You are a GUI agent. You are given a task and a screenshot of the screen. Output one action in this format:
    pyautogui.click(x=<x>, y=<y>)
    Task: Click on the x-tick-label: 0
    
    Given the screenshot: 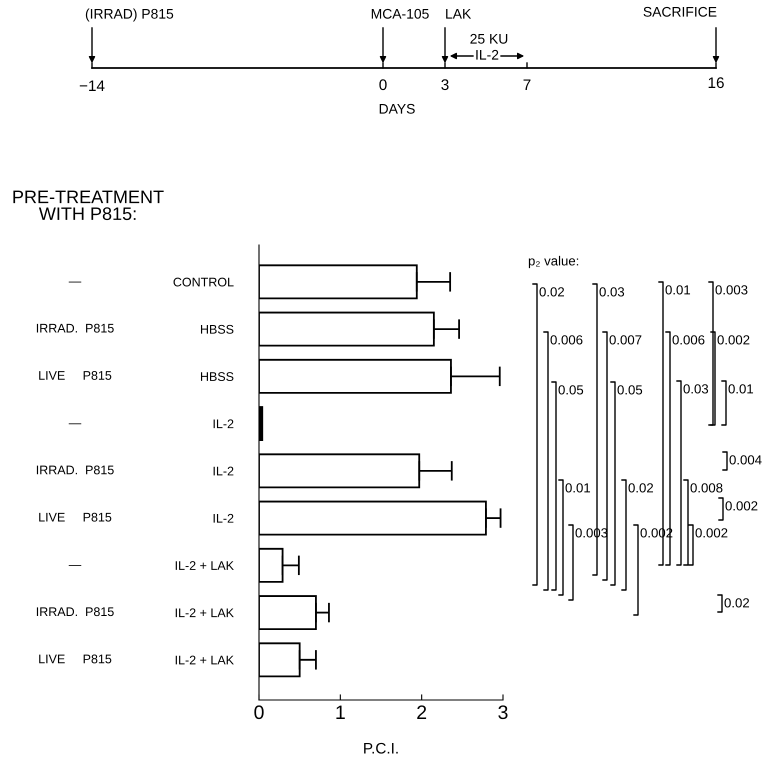 What is the action you would take?
    pyautogui.click(x=259, y=712)
    